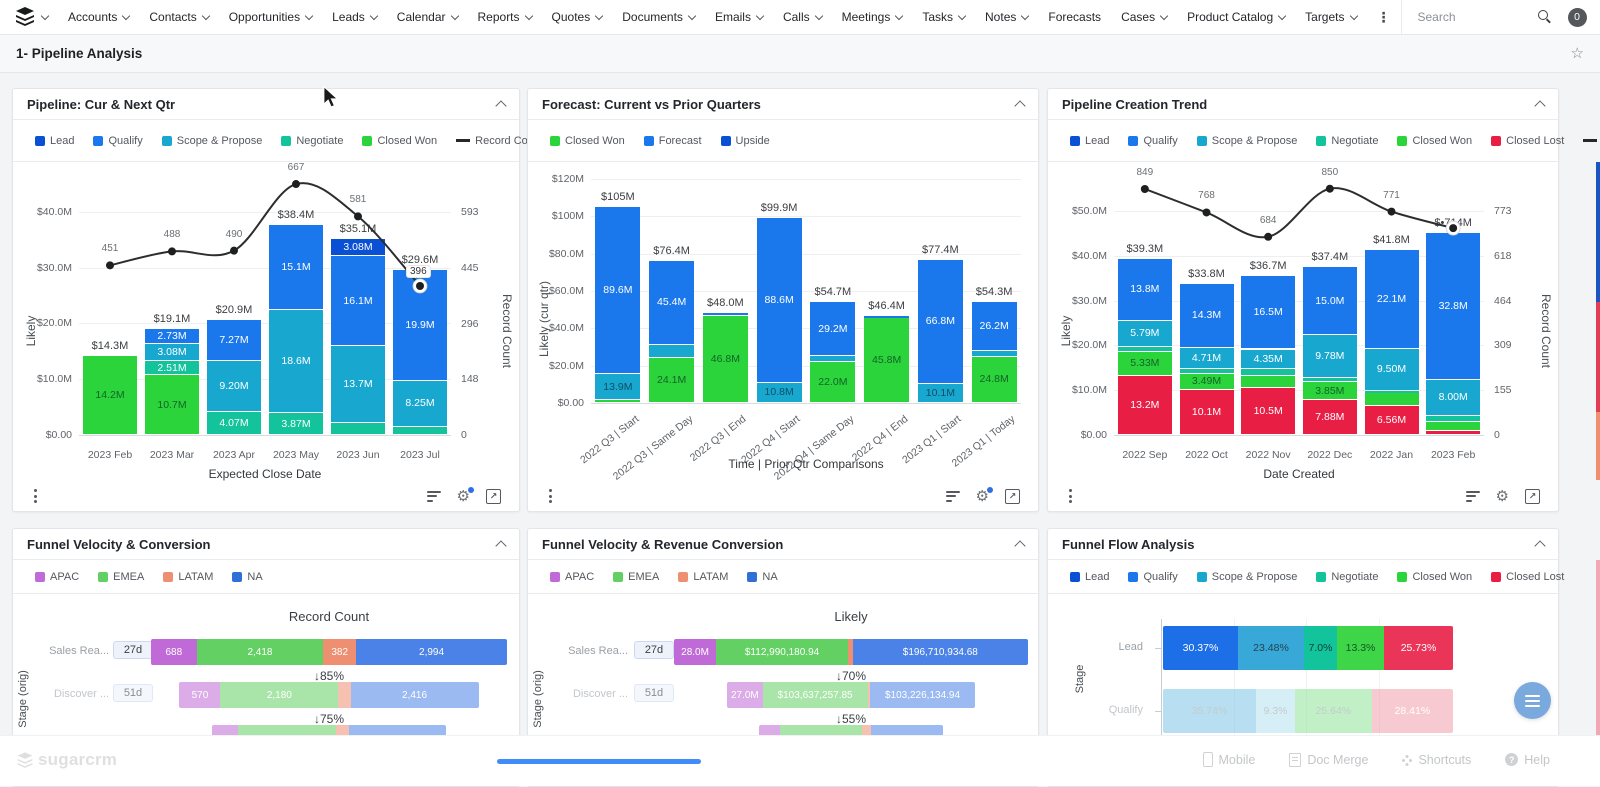 The image size is (1600, 787). I want to click on settings-gear-icon: ⚙, so click(1502, 496).